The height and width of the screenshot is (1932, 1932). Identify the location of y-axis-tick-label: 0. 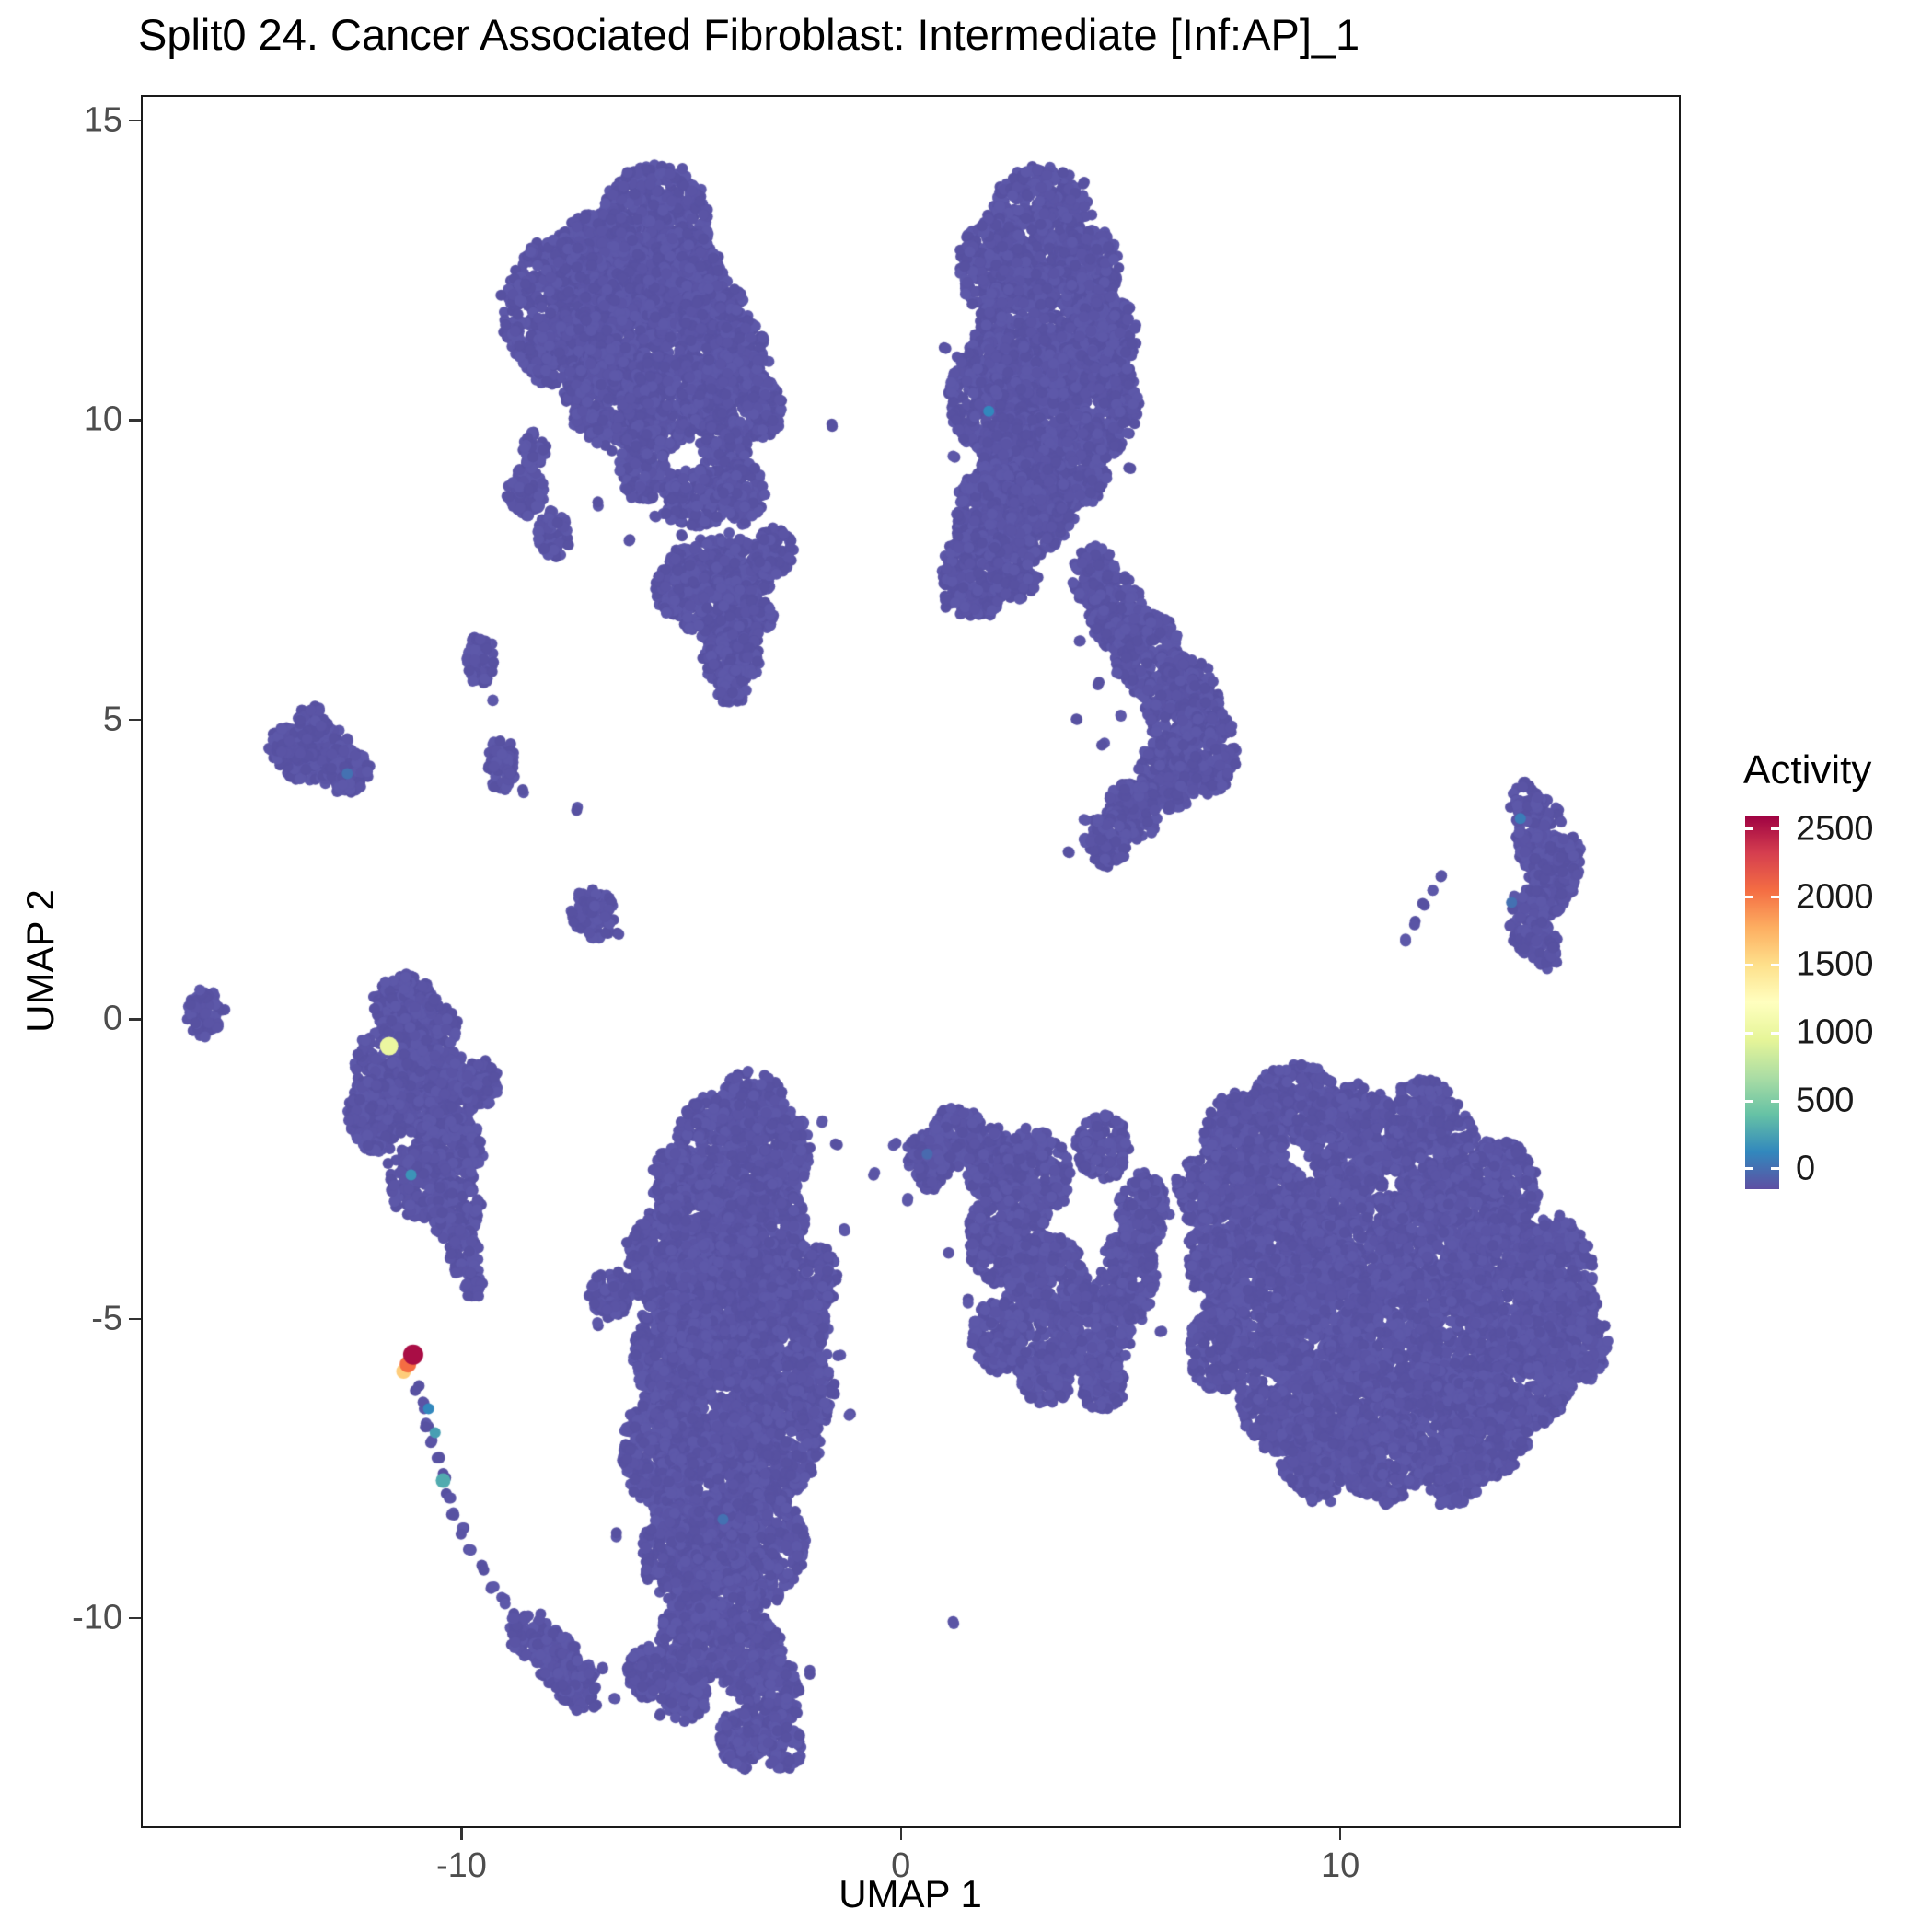
(112, 1019).